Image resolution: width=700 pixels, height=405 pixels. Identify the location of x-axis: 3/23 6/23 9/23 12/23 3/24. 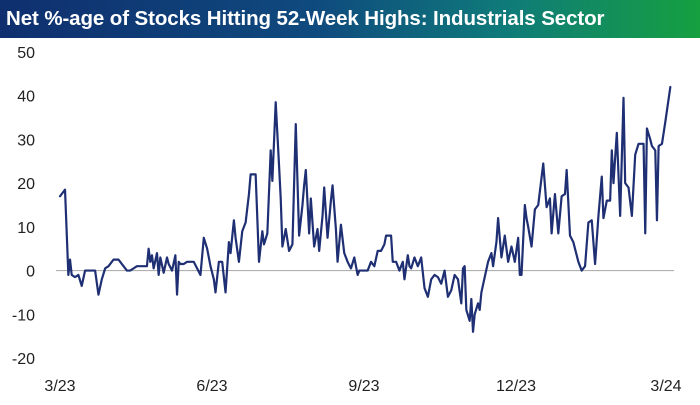
(362, 386).